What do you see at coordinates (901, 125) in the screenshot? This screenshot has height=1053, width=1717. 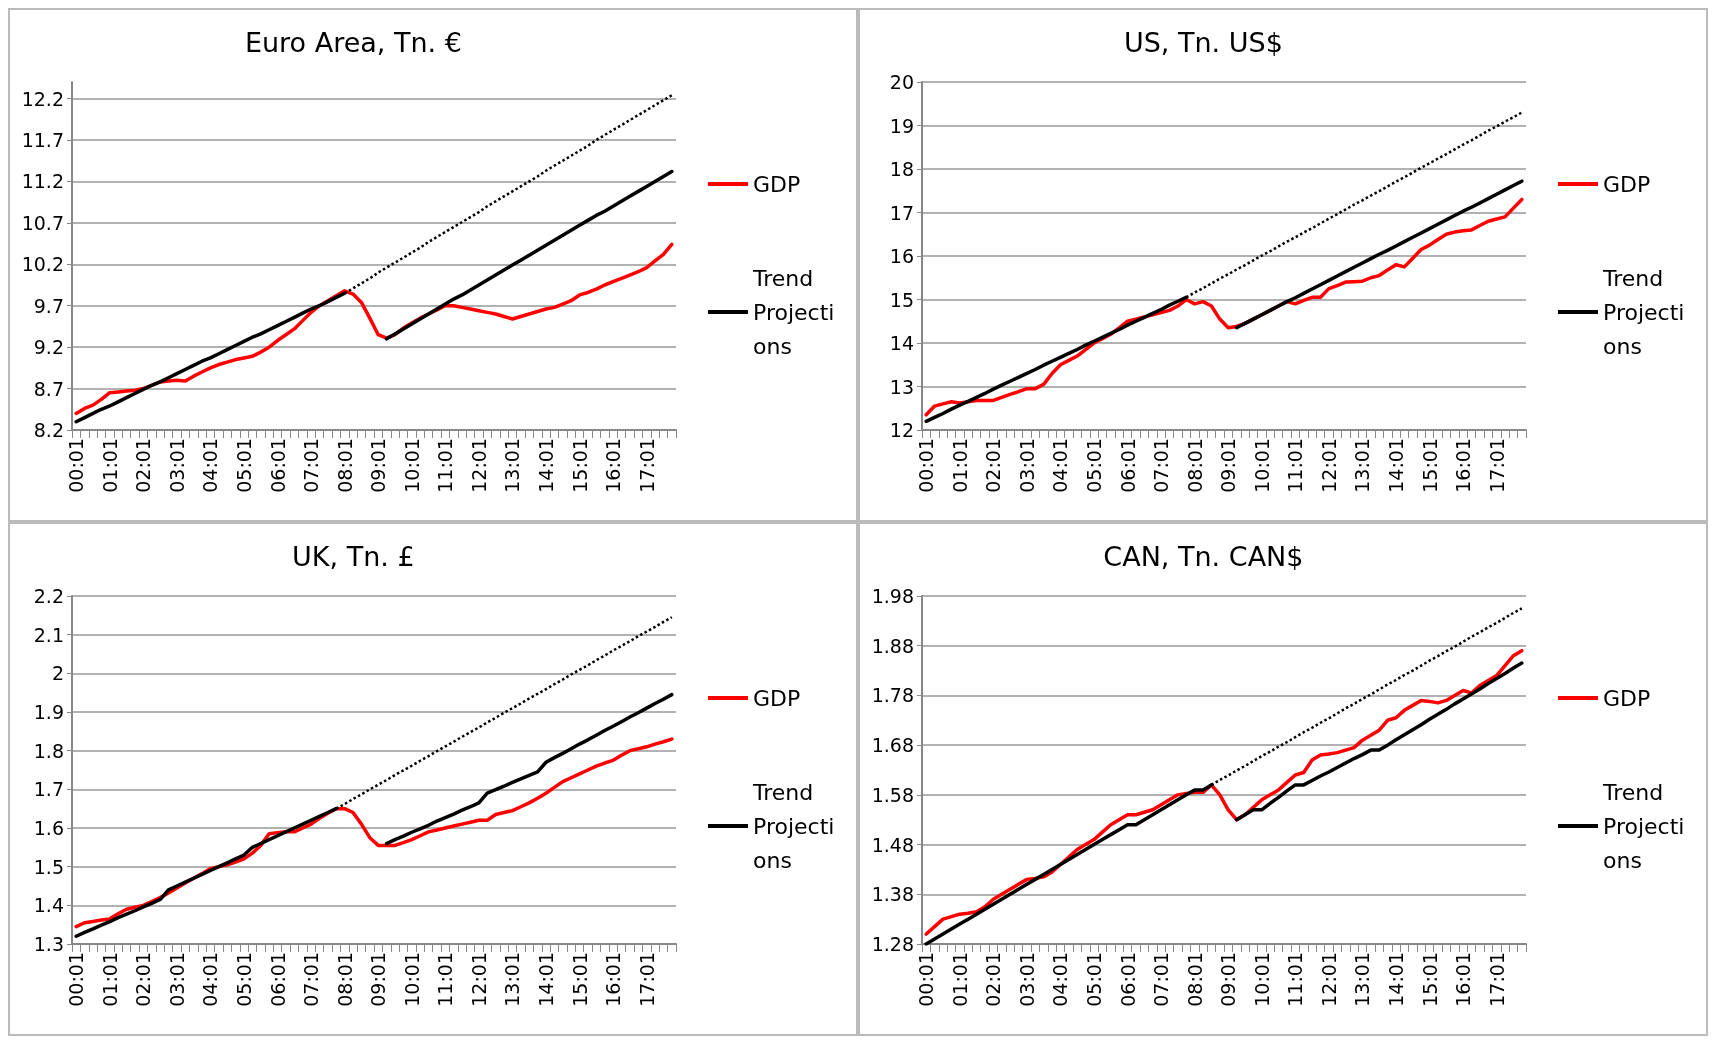 I see `y-tick-label: 19` at bounding box center [901, 125].